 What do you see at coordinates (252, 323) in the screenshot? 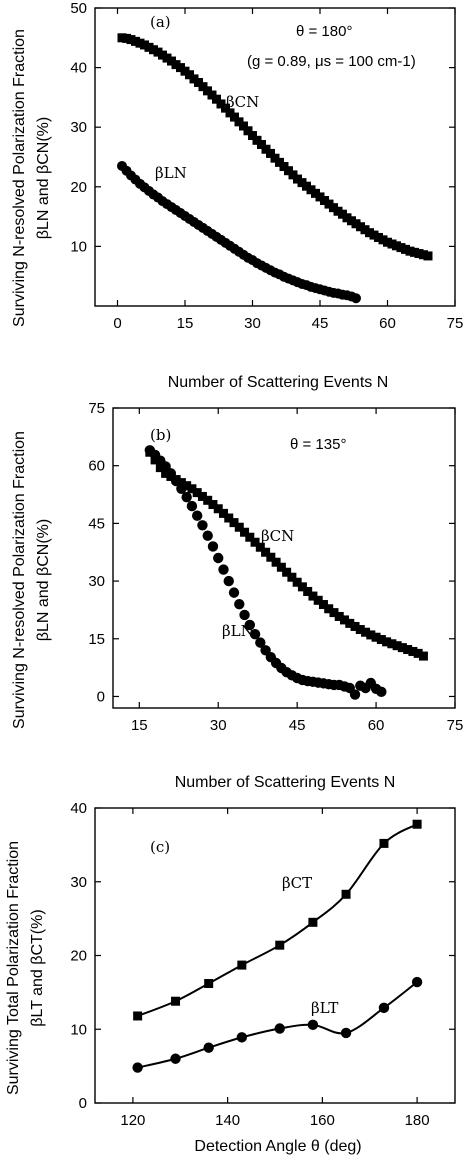
I see `x-tick-label: 30` at bounding box center [252, 323].